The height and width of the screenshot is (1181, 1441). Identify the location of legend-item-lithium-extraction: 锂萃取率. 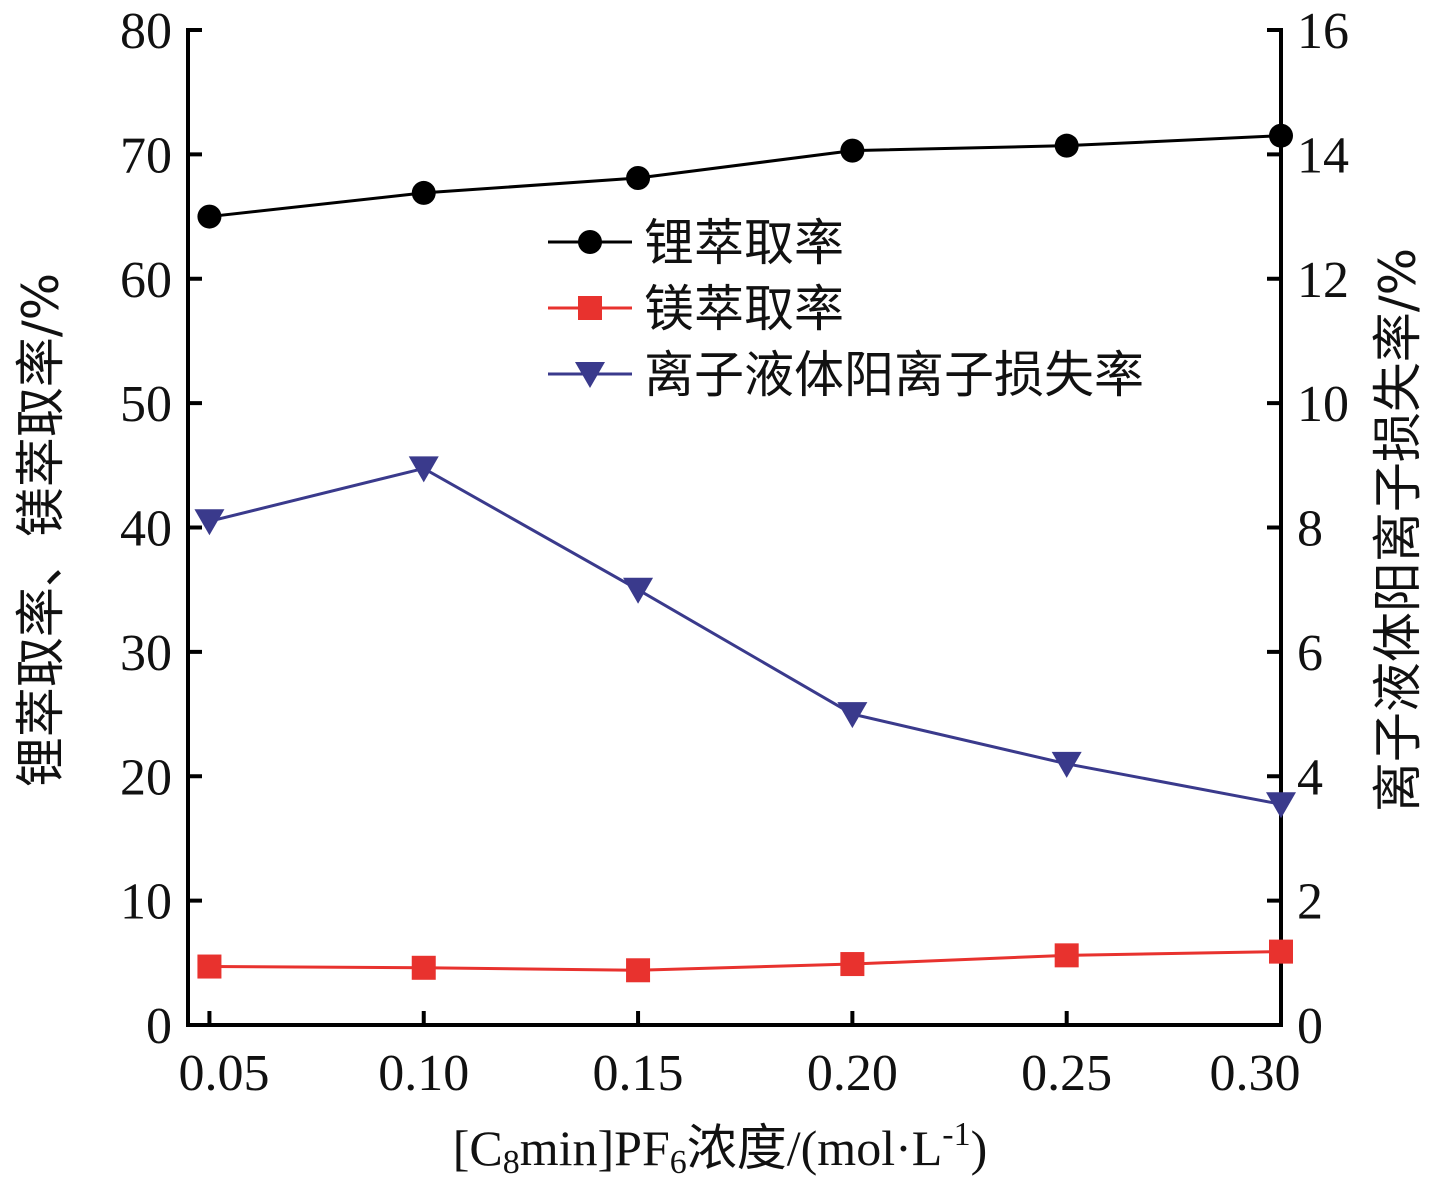
(696, 243).